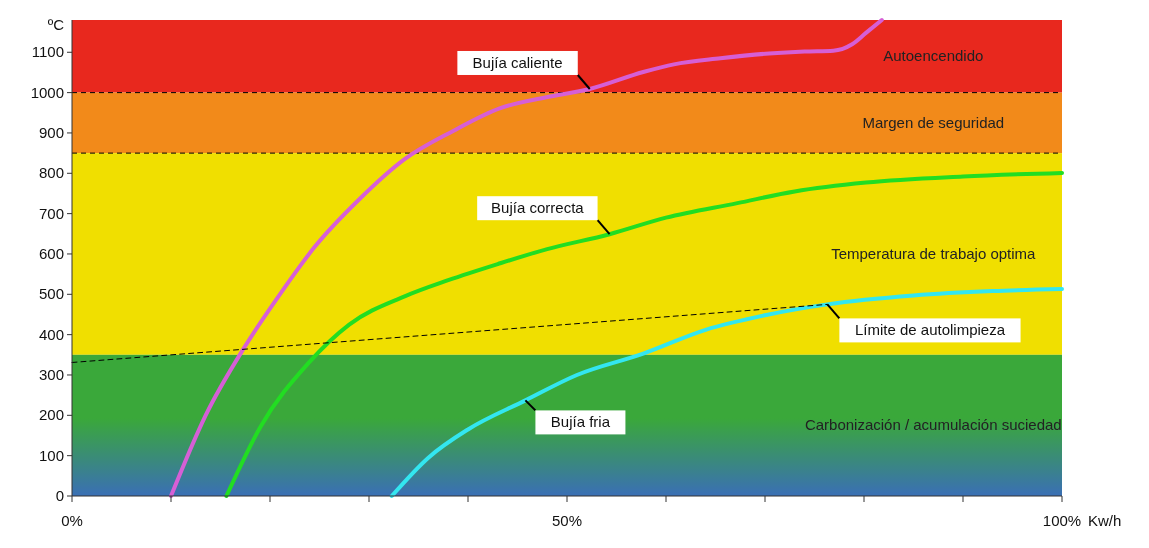  Describe the element at coordinates (1062, 520) in the screenshot. I see `x-tick-label: 100%` at that location.